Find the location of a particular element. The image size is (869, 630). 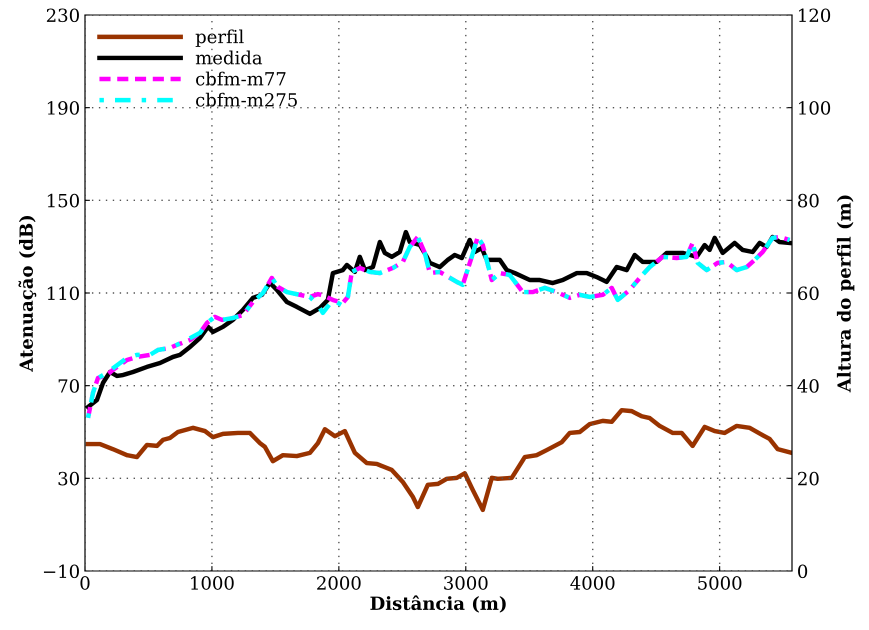

x-tick-label: 4000 is located at coordinates (592, 583).